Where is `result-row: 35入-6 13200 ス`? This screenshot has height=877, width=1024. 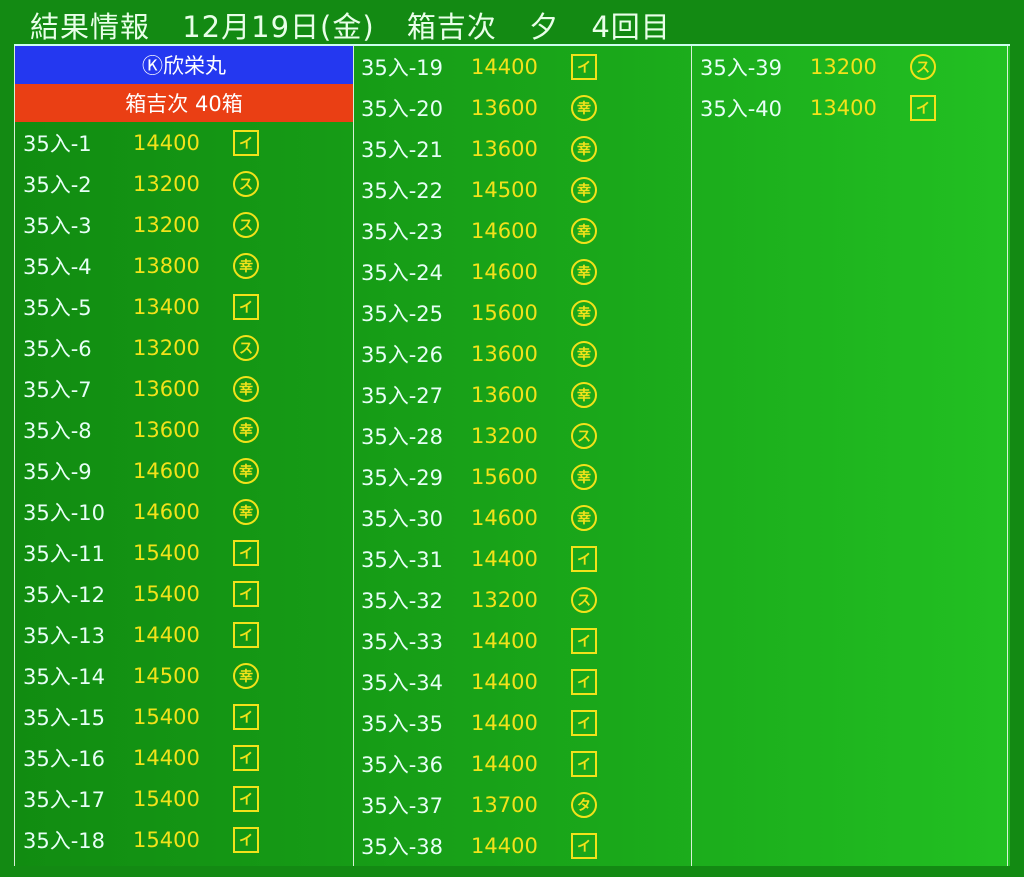 result-row: 35入-6 13200 ス is located at coordinates (184, 347).